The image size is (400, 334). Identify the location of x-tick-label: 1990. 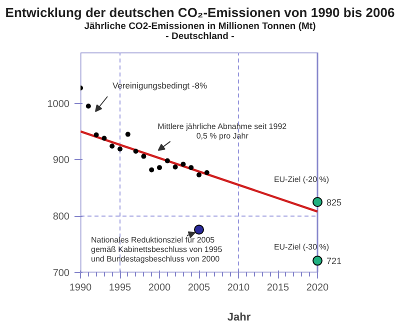
(80, 288).